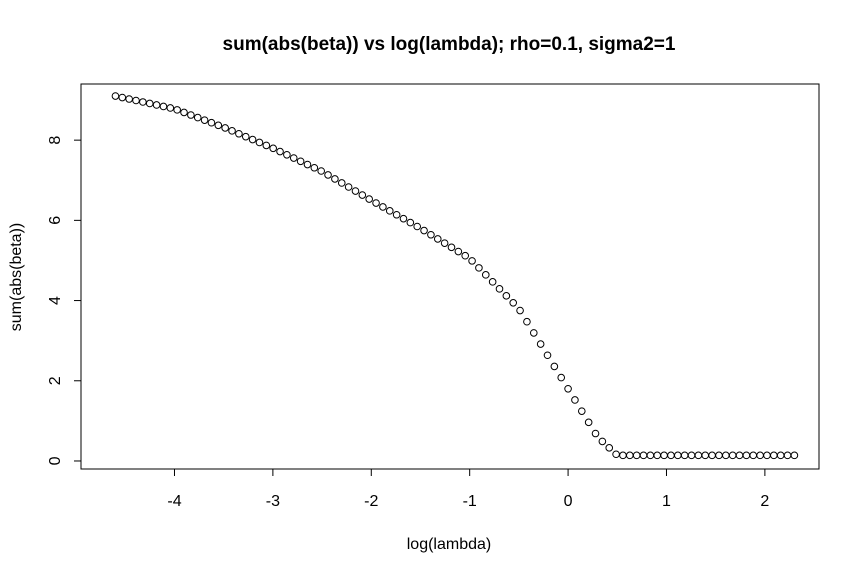 This screenshot has height=574, width=861. Describe the element at coordinates (55, 220) in the screenshot. I see `y-tick-label: 6` at that location.